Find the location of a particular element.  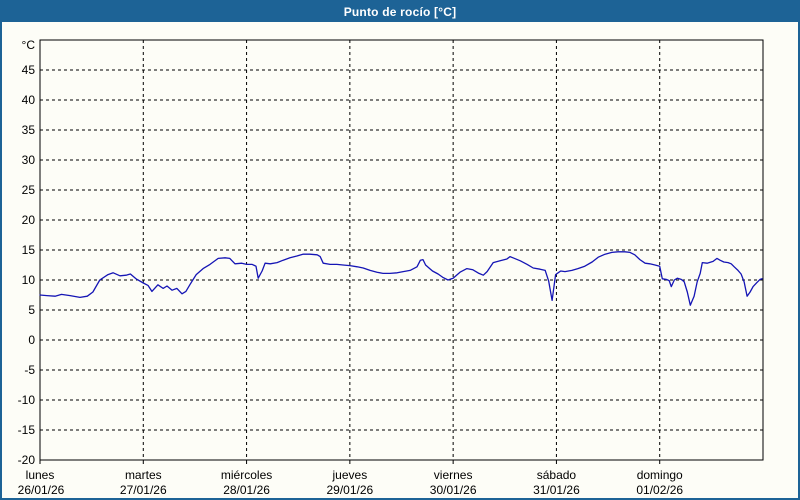

y-tick-label: 15 is located at coordinates (29, 250).